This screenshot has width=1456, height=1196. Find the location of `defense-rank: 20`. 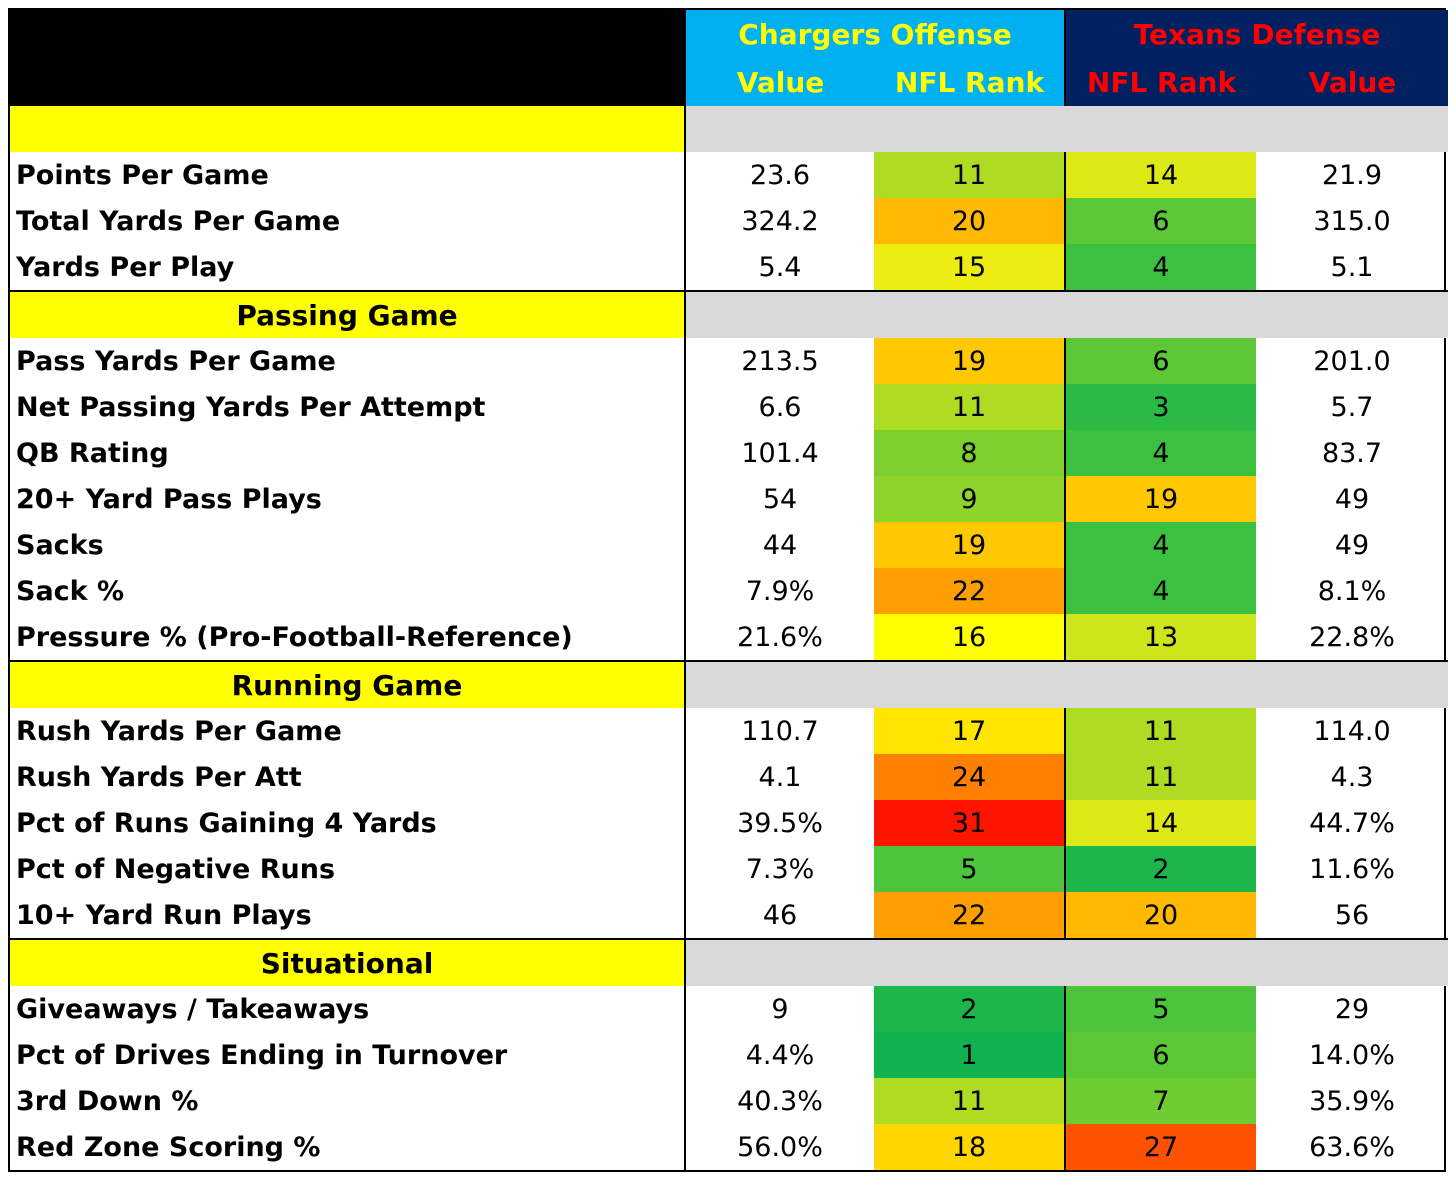

defense-rank: 20 is located at coordinates (1160, 915).